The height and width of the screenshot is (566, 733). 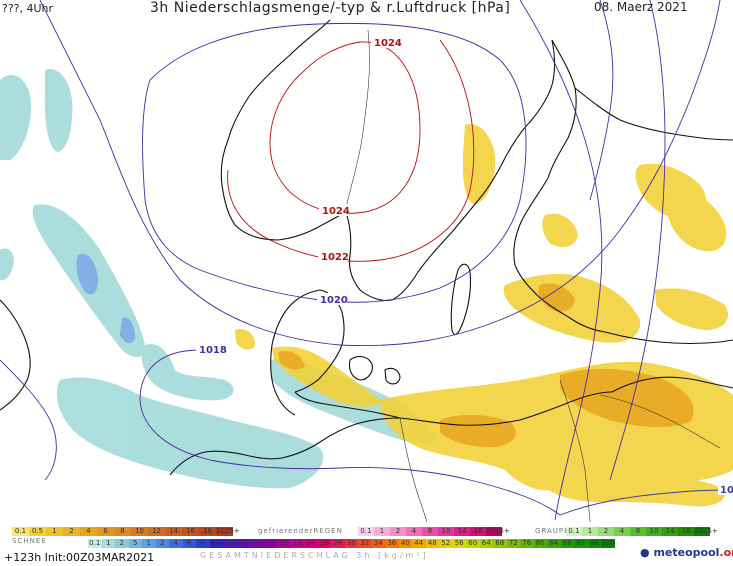 I want to click on leg-snow-swatch: 64, so click(x=486, y=543).